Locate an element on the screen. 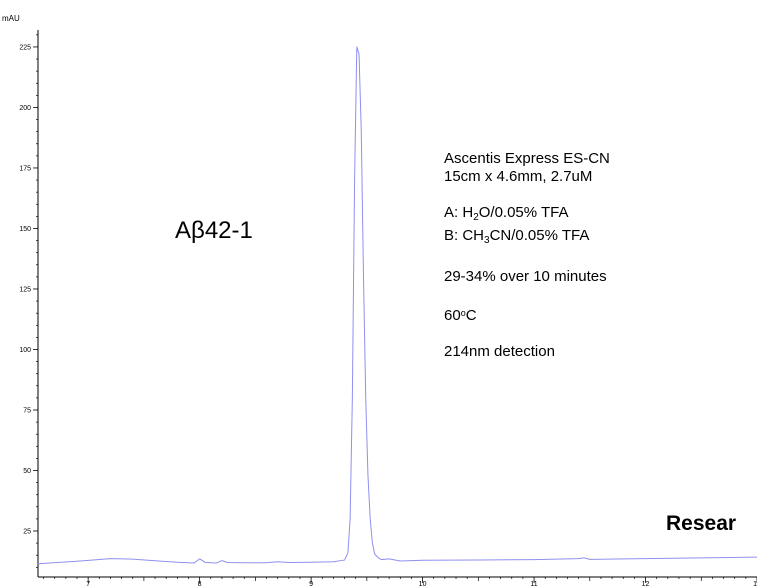 Image resolution: width=757 pixels, height=587 pixels. y-tick-label: 75 is located at coordinates (27, 410).